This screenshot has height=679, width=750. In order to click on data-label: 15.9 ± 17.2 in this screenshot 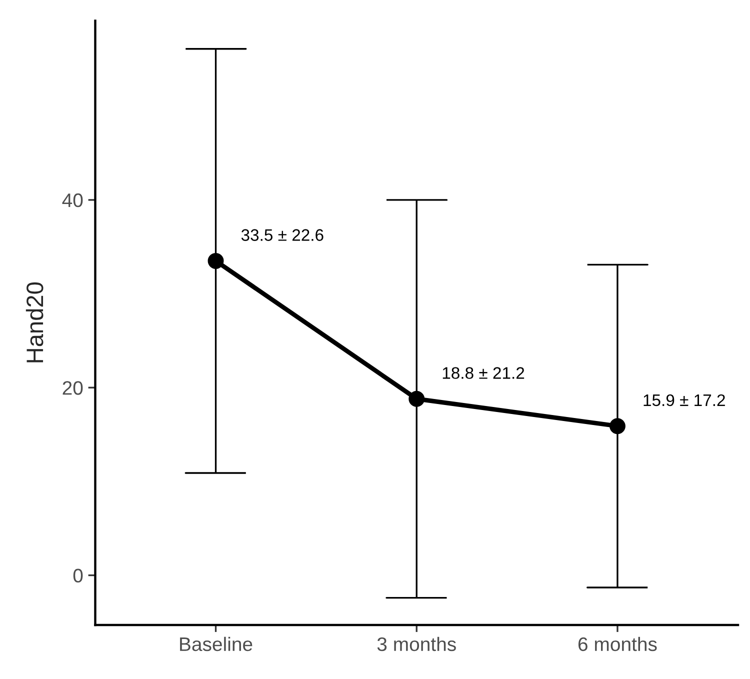, I will do `click(684, 400)`.